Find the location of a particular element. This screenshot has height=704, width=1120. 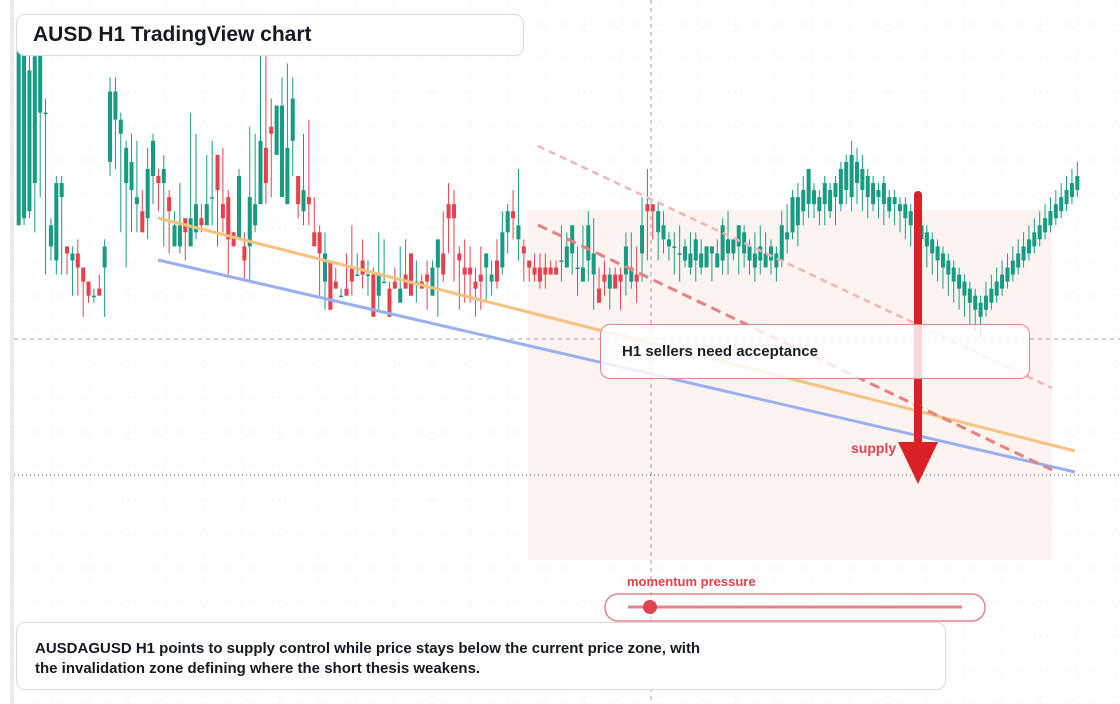

momentum-slider-knob is located at coordinates (650, 607).